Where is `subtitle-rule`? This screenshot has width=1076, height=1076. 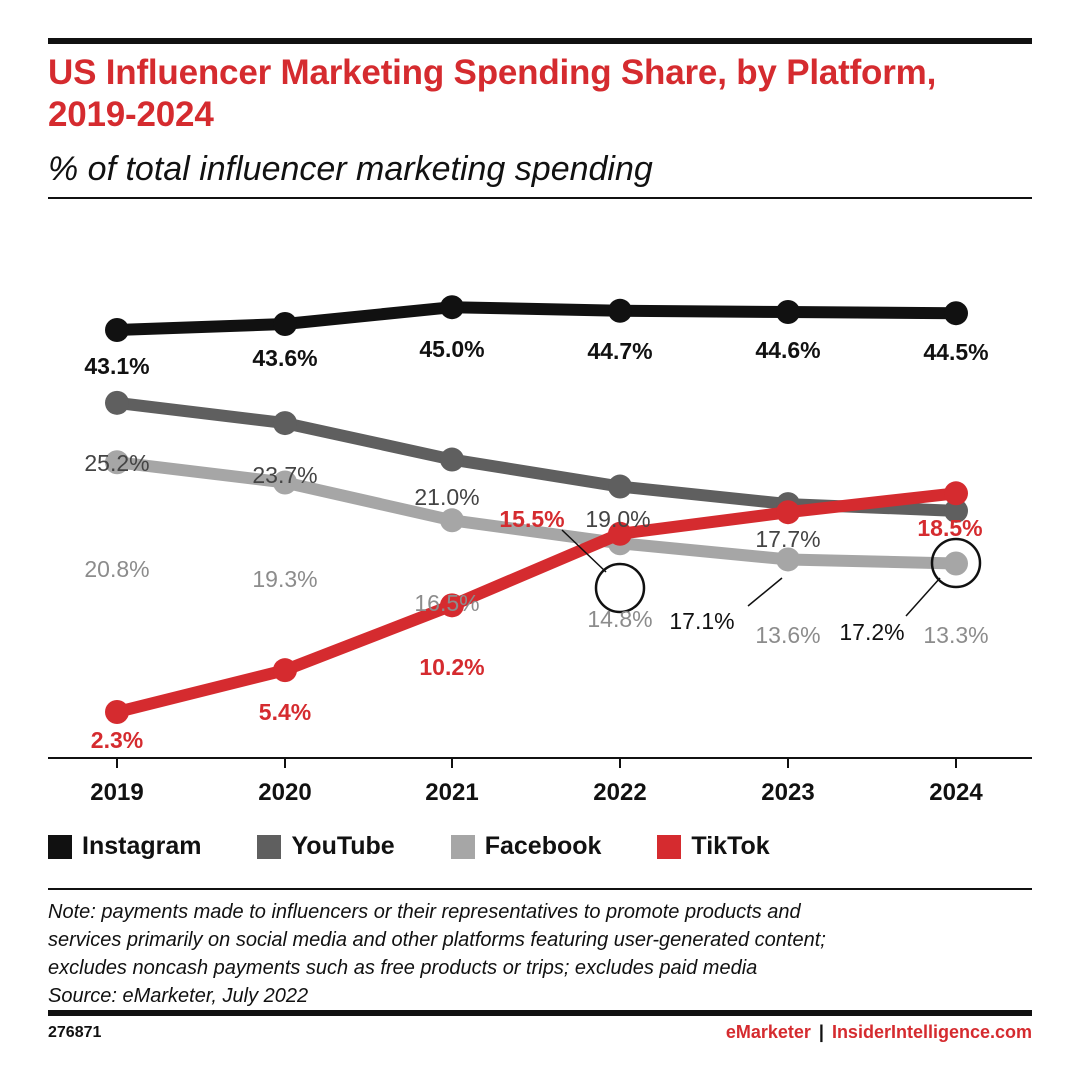 subtitle-rule is located at coordinates (540, 198).